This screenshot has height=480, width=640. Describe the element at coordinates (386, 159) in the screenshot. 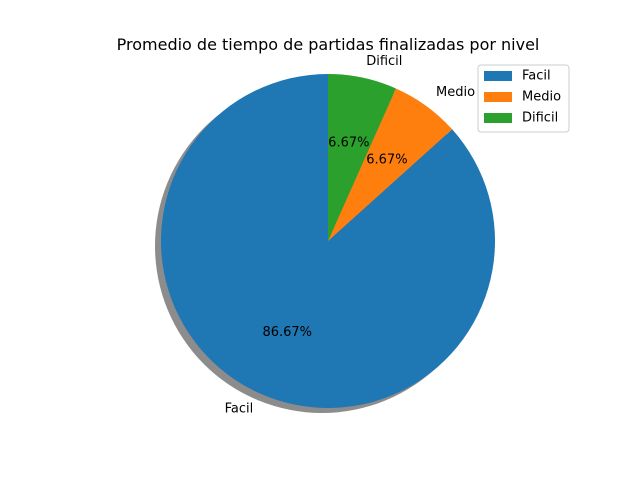

I see `slice-percent-medio: 6.67%` at that location.